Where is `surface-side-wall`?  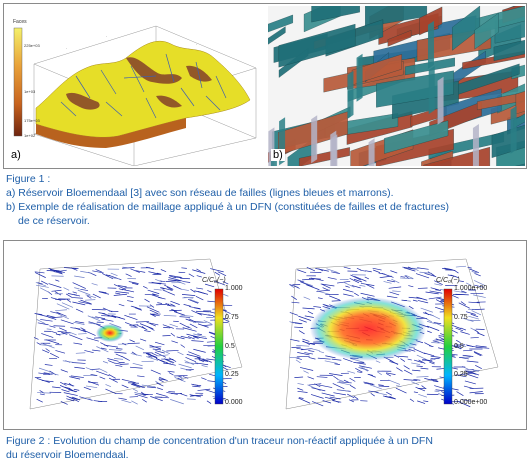 surface-side-wall is located at coordinates (111, 133).